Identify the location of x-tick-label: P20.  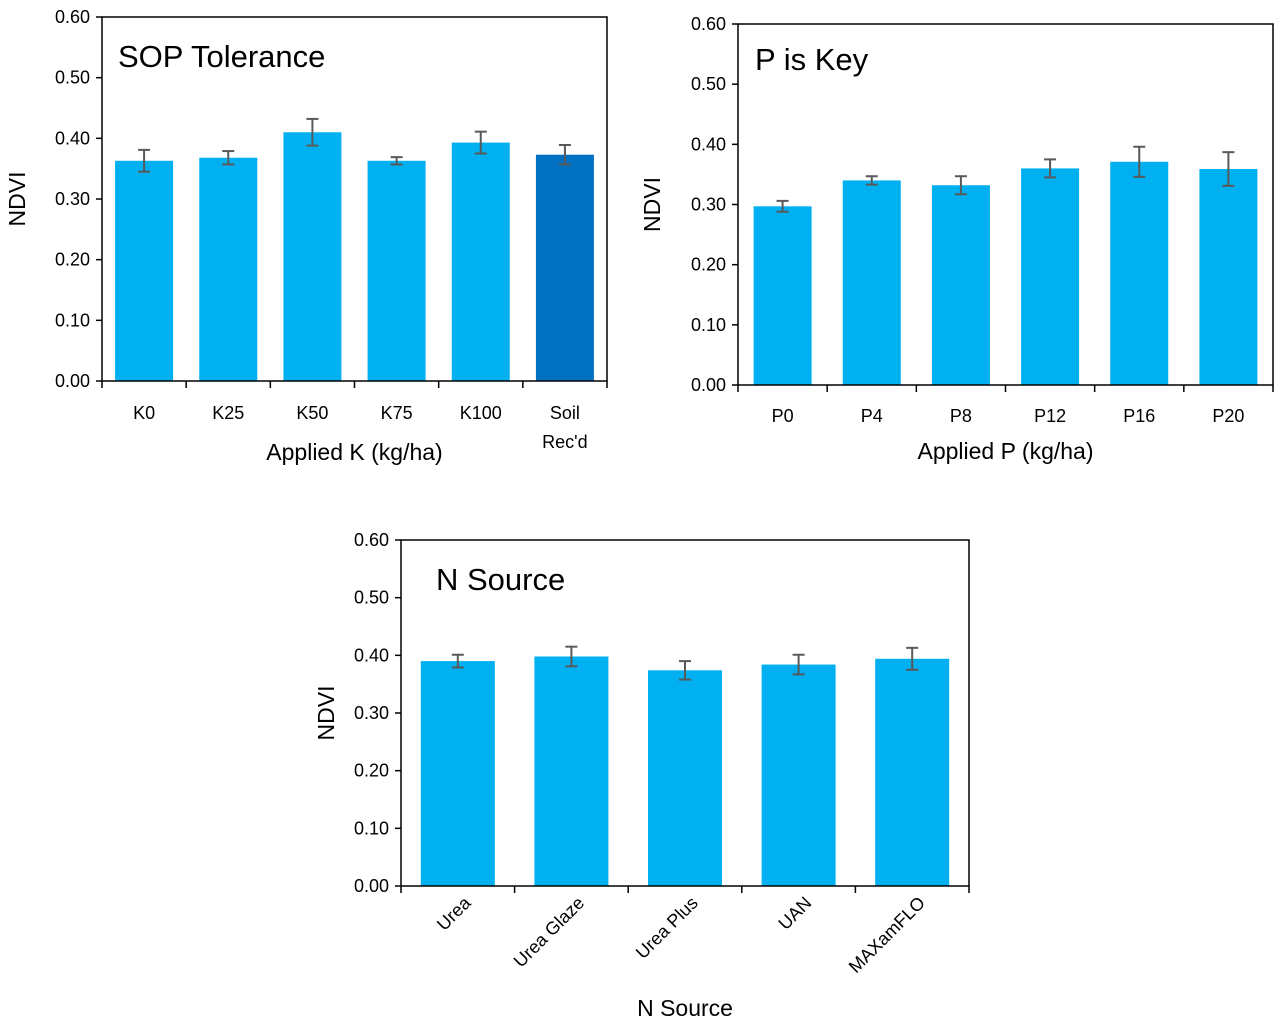
(1228, 416).